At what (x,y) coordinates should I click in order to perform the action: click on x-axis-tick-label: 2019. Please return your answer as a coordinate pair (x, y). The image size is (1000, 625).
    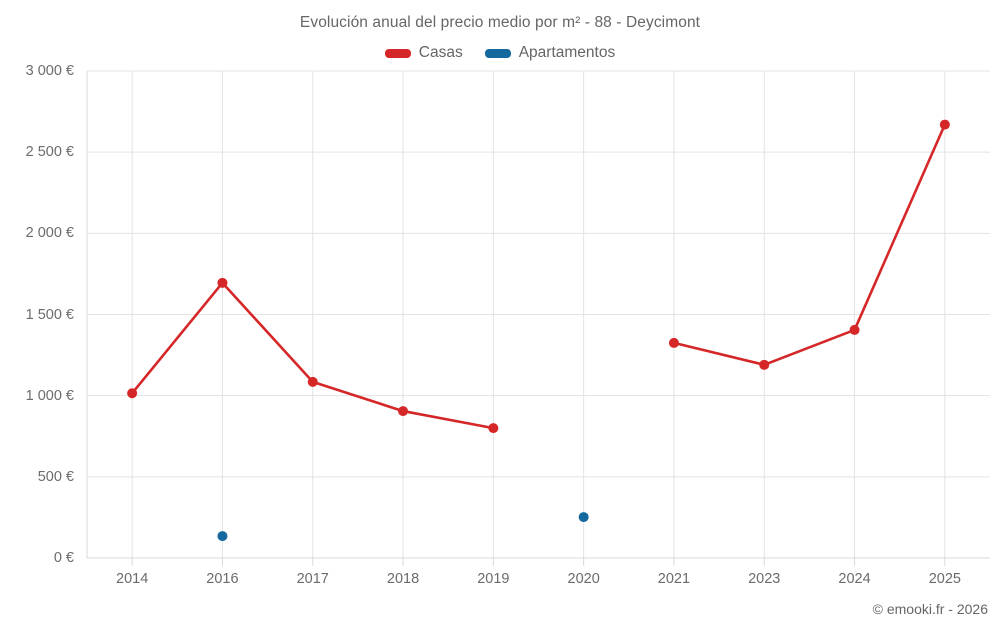
    Looking at the image, I should click on (493, 579).